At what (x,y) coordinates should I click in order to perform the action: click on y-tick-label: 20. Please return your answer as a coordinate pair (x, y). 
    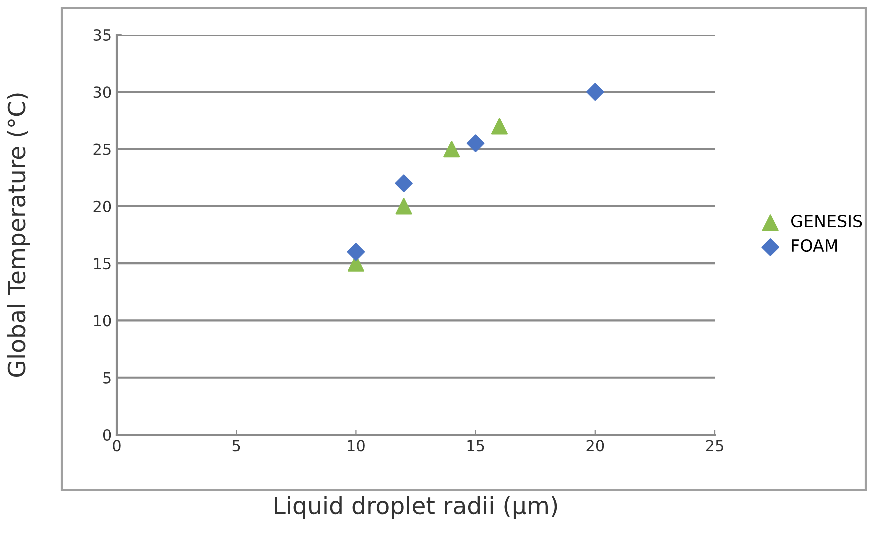
    Looking at the image, I should click on (103, 206).